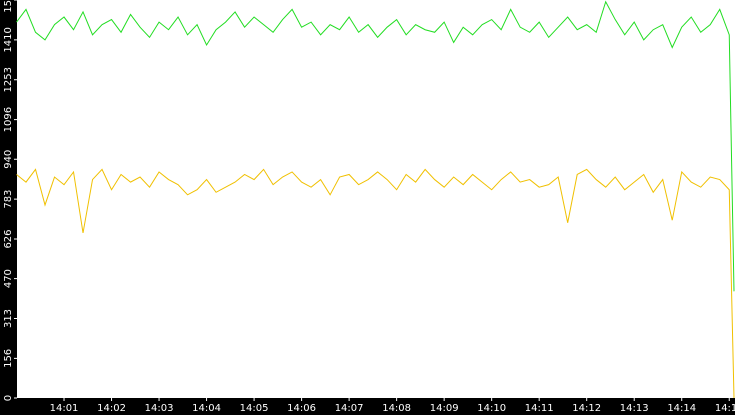  Describe the element at coordinates (8, 358) in the screenshot. I see `y-tick-label: 156` at that location.